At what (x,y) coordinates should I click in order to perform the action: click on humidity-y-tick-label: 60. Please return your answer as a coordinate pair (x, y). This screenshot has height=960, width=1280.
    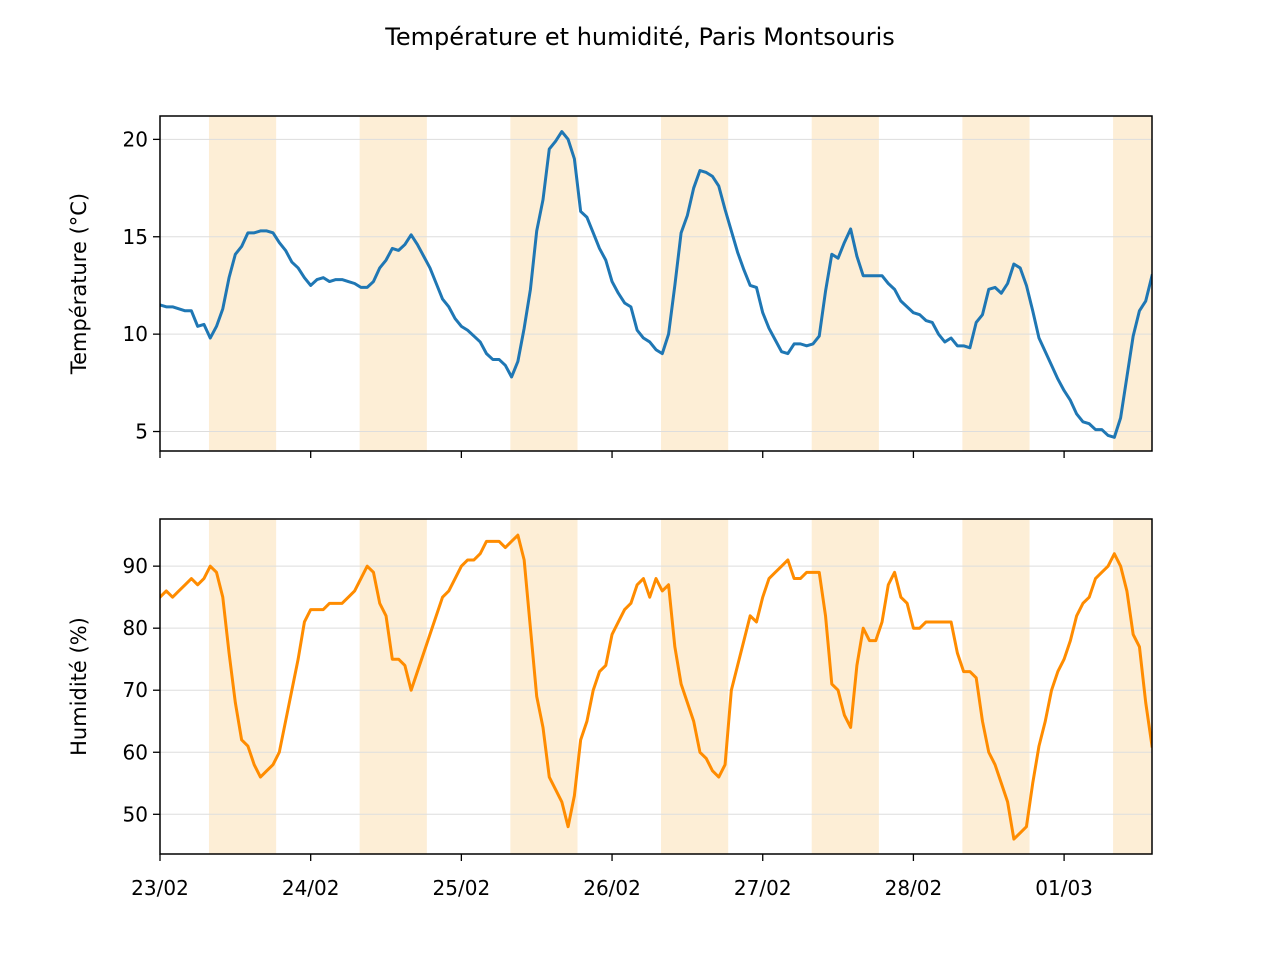
    Looking at the image, I should click on (135, 752).